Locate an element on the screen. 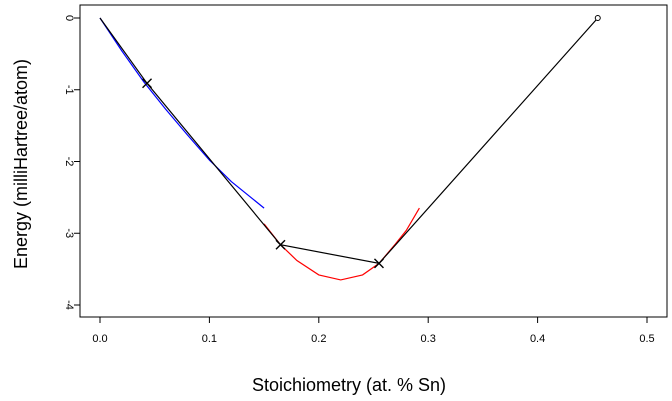  x-tick-label: 0.1 is located at coordinates (209, 339).